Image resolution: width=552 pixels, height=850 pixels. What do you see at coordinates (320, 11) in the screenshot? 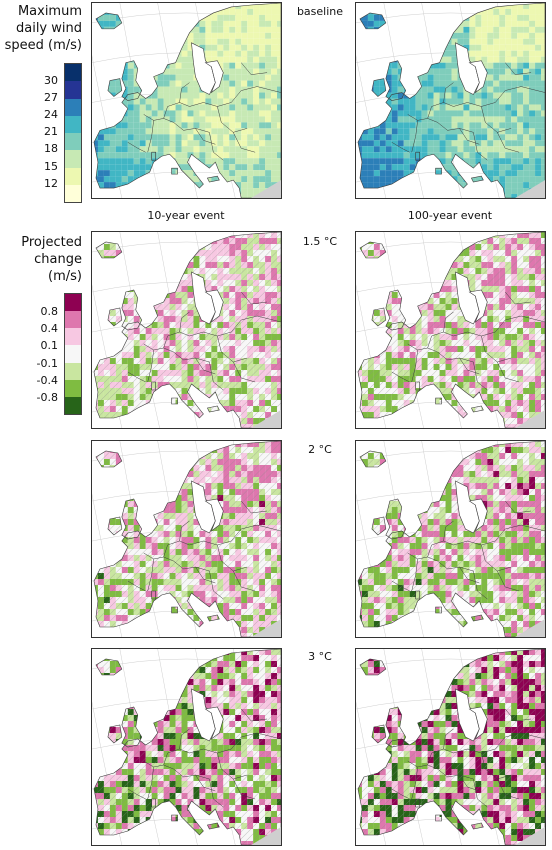
I see `row-label-baseline: baseline` at bounding box center [320, 11].